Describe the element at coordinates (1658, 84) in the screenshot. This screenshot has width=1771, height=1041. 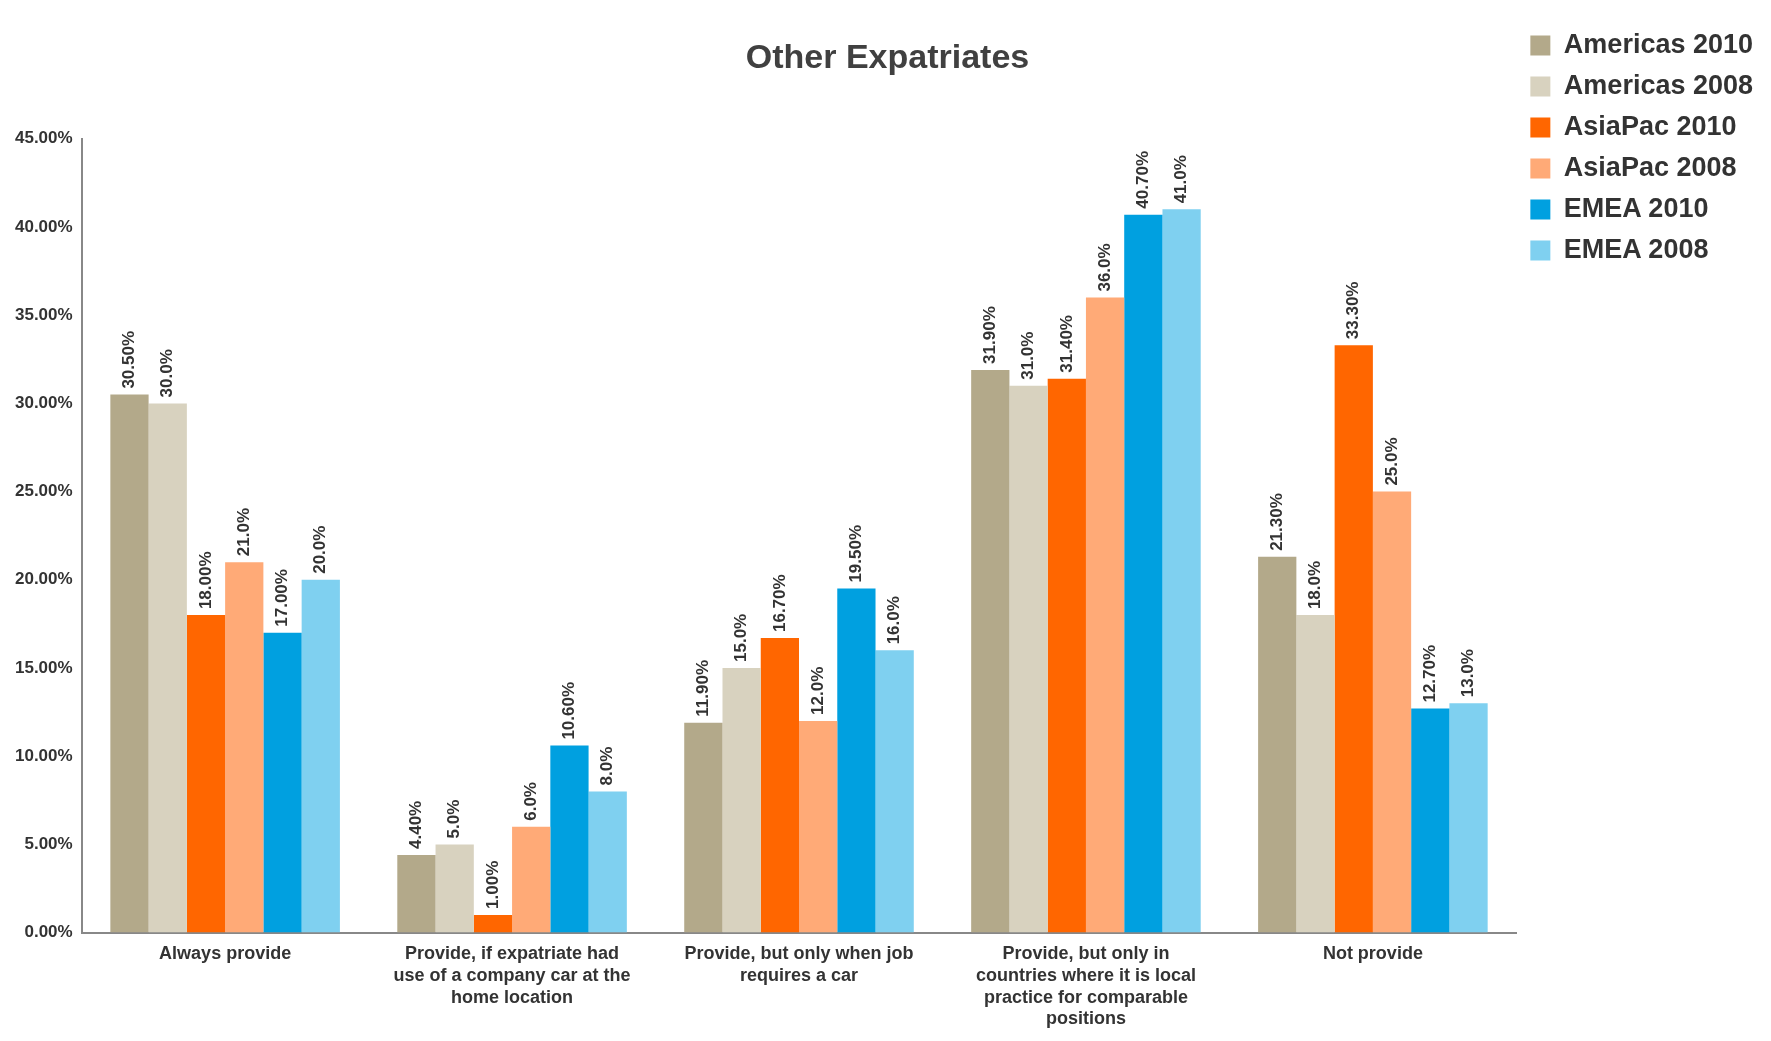
I see `legend-label: Americas 2008` at that location.